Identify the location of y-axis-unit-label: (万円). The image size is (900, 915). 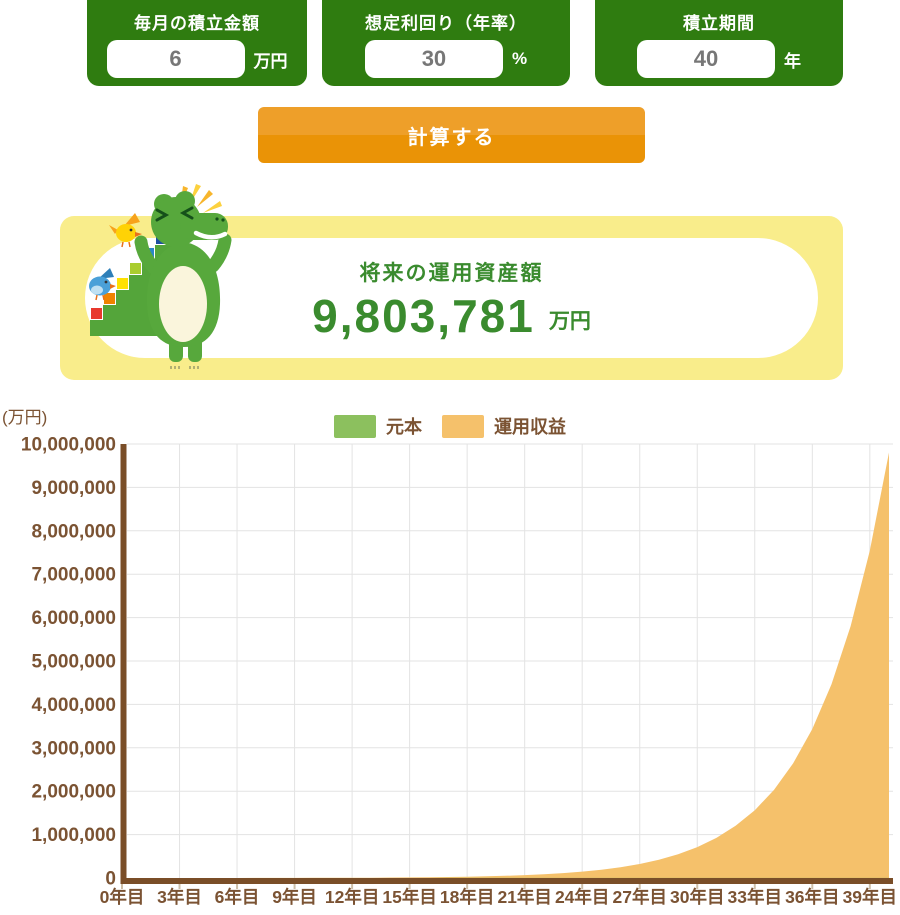
(25, 417).